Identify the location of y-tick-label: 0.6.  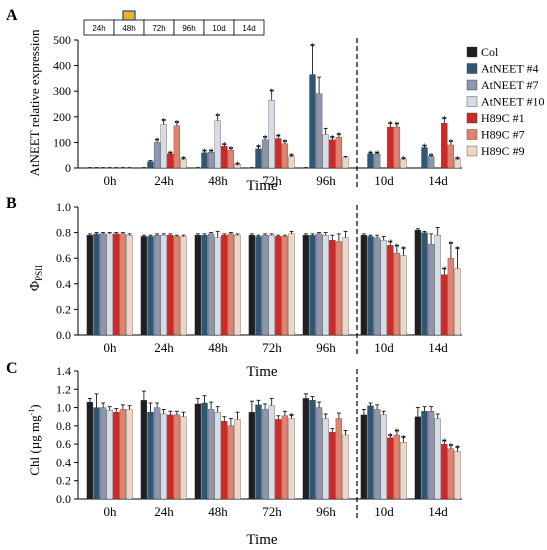
(63, 444).